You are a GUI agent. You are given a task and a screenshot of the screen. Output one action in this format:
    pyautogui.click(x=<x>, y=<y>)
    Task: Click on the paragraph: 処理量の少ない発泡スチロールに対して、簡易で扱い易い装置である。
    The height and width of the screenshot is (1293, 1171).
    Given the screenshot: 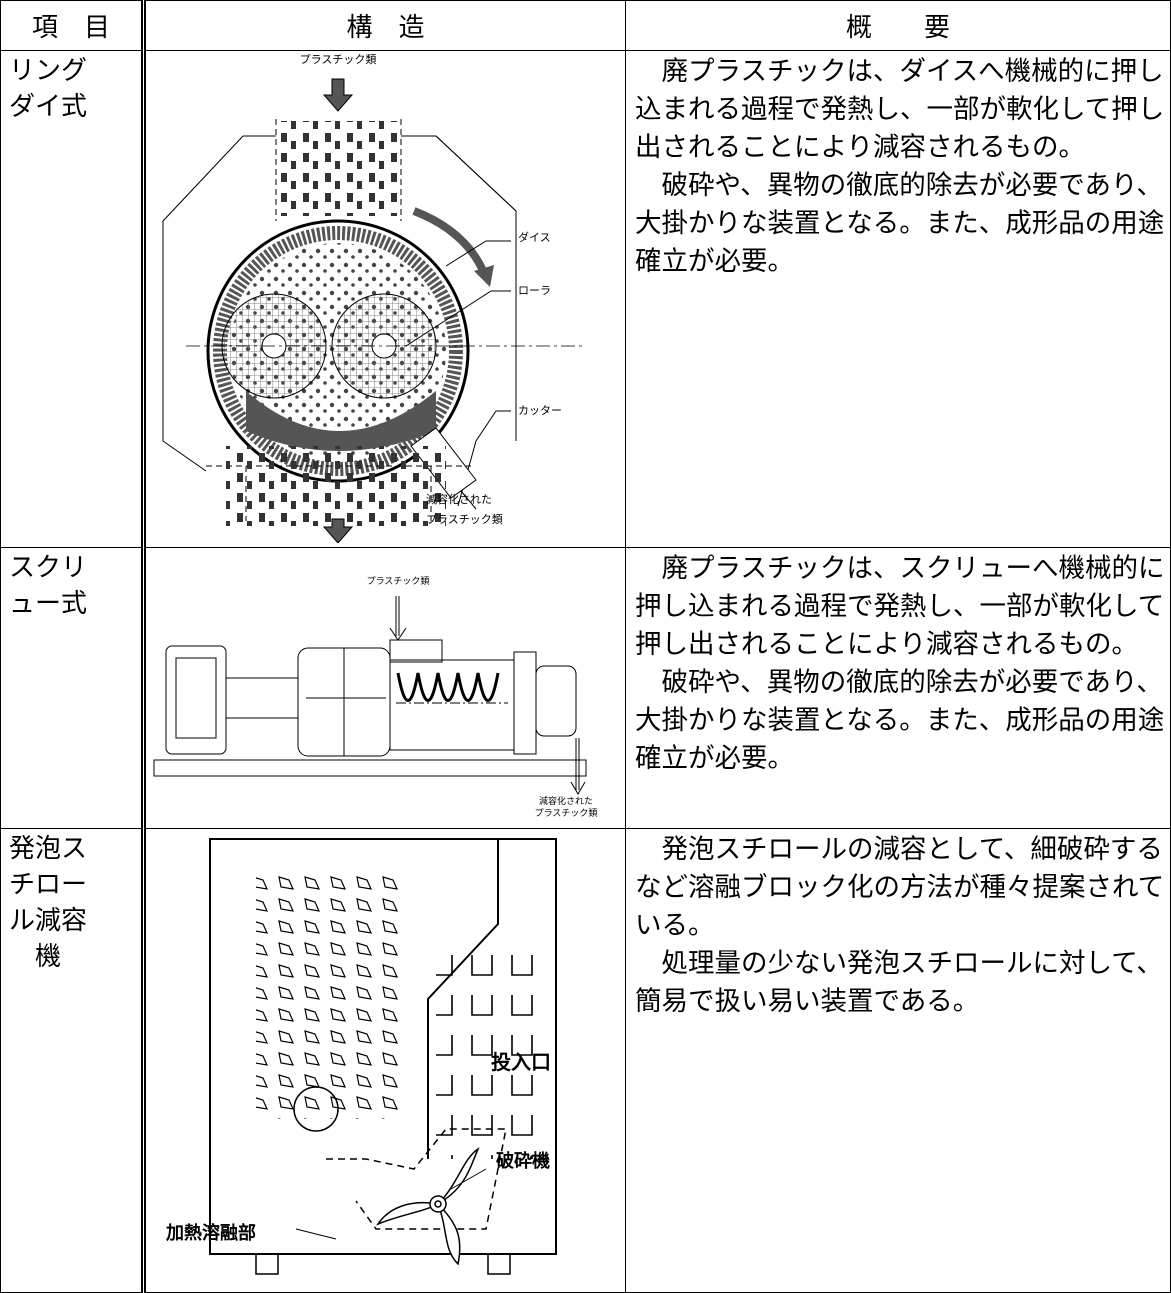 What is the action you would take?
    pyautogui.click(x=899, y=982)
    